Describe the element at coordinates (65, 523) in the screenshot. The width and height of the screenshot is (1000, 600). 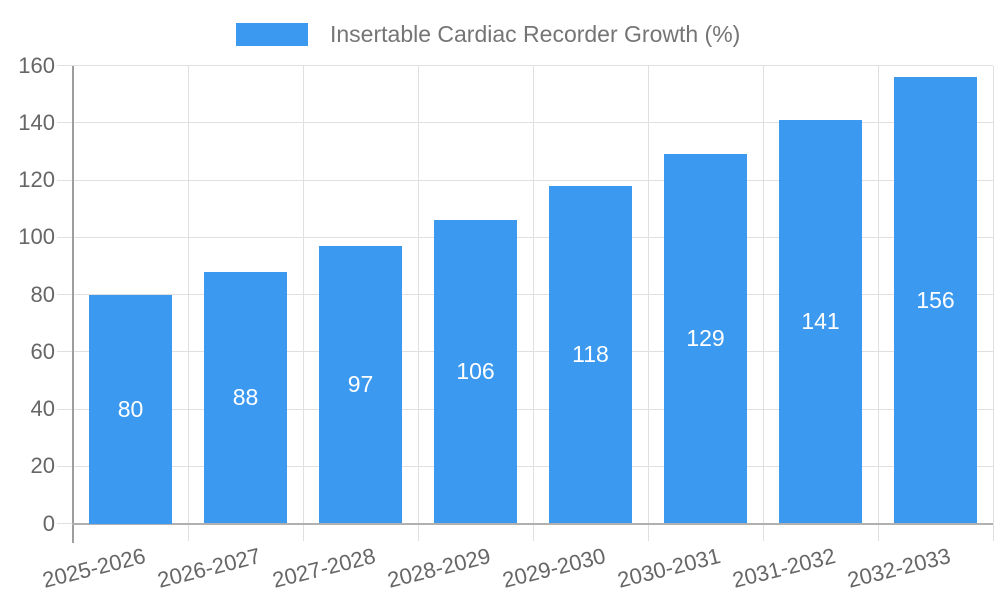
I see `y-axis-tick` at that location.